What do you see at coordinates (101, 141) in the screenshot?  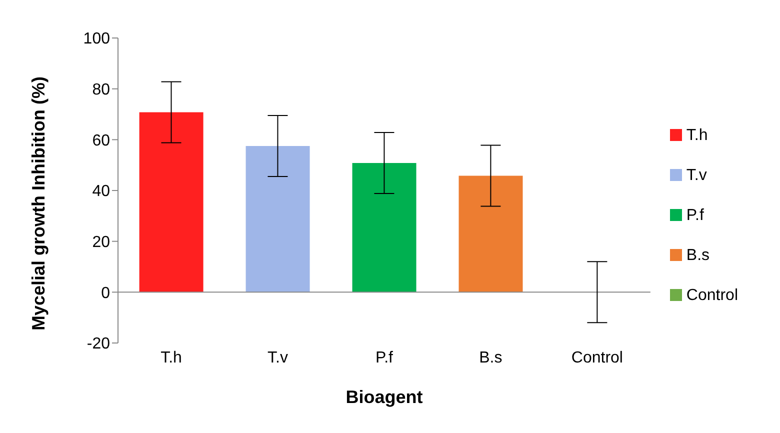 I see `y-tick-label: 60` at bounding box center [101, 141].